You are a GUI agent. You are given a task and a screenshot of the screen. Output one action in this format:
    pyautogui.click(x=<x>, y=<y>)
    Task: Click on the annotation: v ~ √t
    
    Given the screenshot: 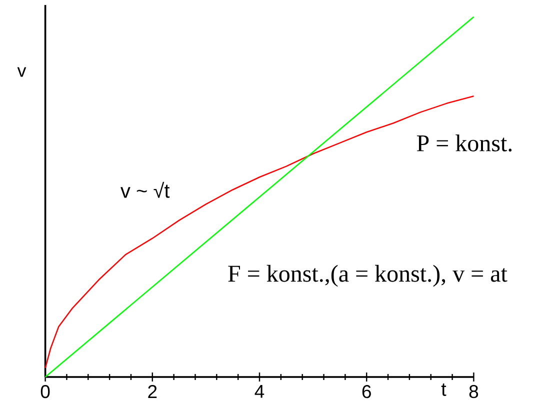 What is the action you would take?
    pyautogui.click(x=145, y=190)
    